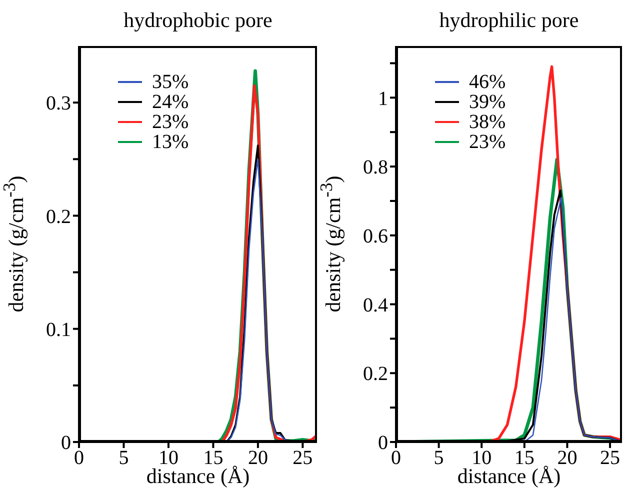 This screenshot has height=494, width=634. What do you see at coordinates (58, 103) in the screenshot?
I see `y-tick-label: 0.3` at bounding box center [58, 103].